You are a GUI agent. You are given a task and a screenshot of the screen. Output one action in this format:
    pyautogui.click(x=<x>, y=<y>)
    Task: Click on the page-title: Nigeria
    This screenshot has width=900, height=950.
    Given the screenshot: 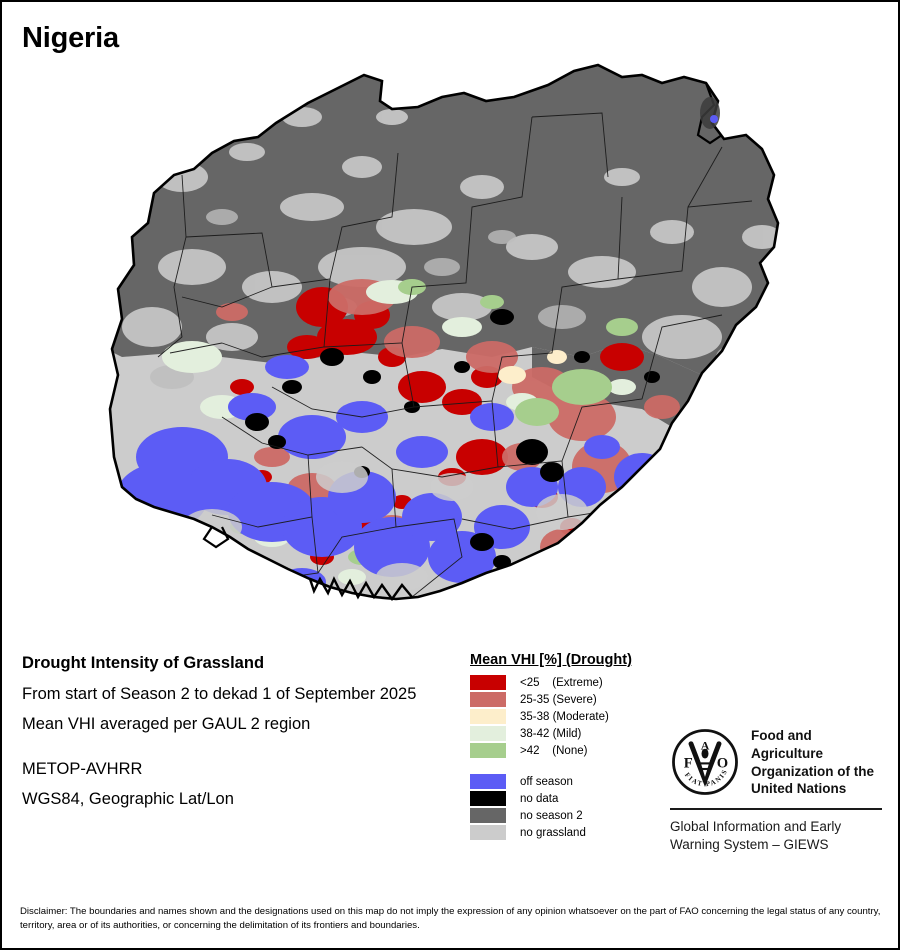 What is the action you would take?
    pyautogui.click(x=70, y=38)
    